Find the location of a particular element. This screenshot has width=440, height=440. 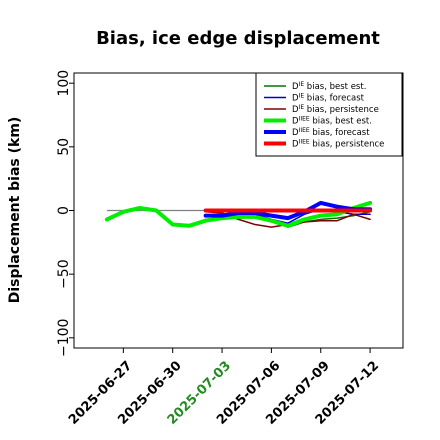

chart-title: Bias, ice edge displacement is located at coordinates (238, 38).